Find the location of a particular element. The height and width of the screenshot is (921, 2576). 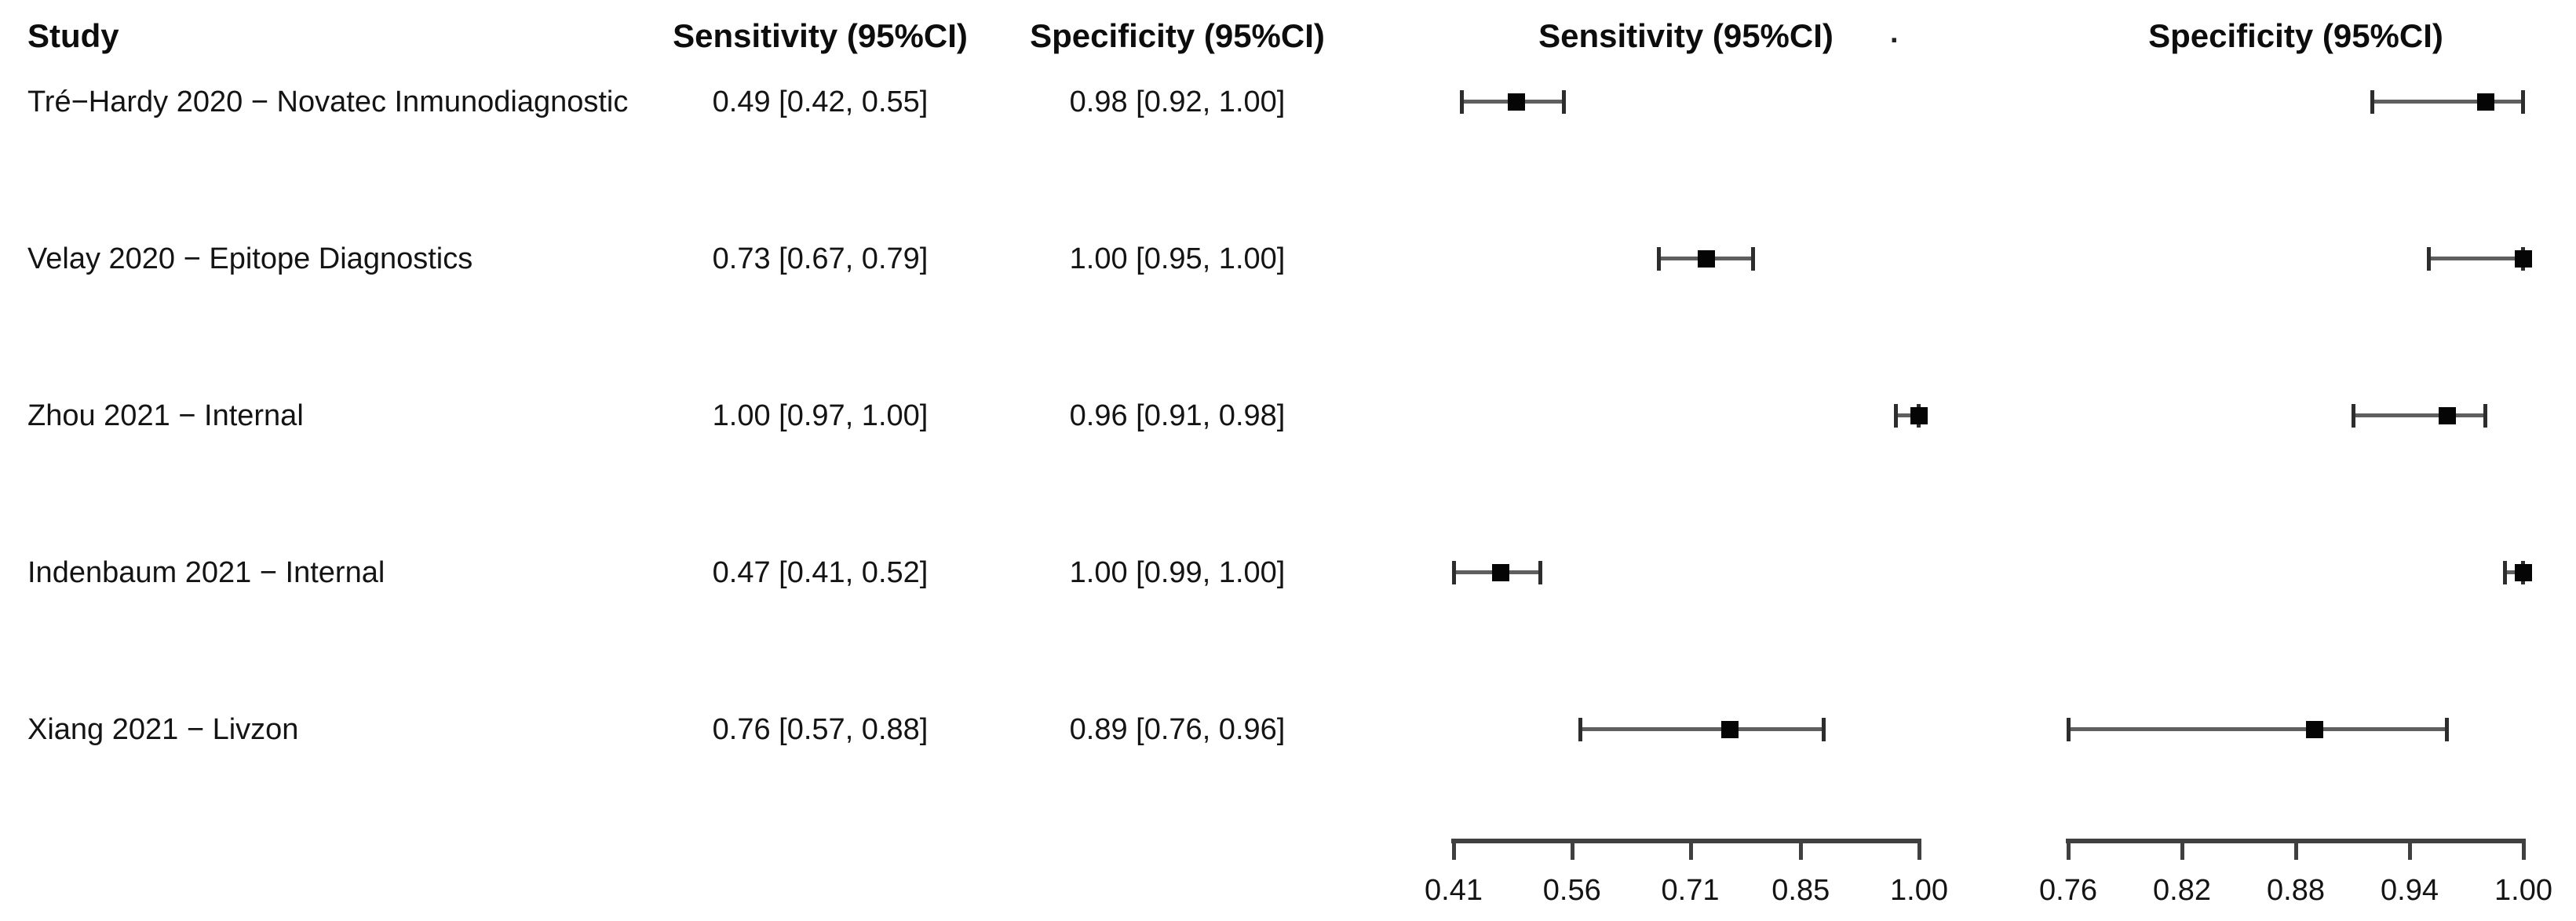

specificity-axis-tick-label: 0.76 is located at coordinates (2068, 890).